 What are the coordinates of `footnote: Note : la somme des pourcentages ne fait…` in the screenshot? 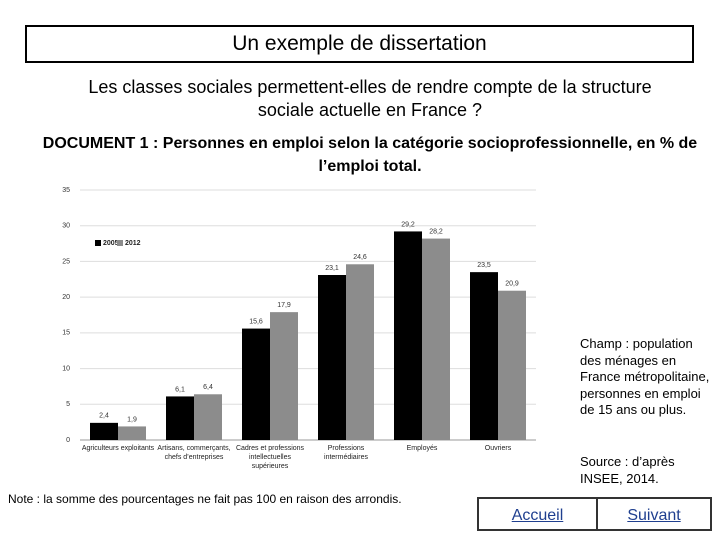 It's located at (205, 499).